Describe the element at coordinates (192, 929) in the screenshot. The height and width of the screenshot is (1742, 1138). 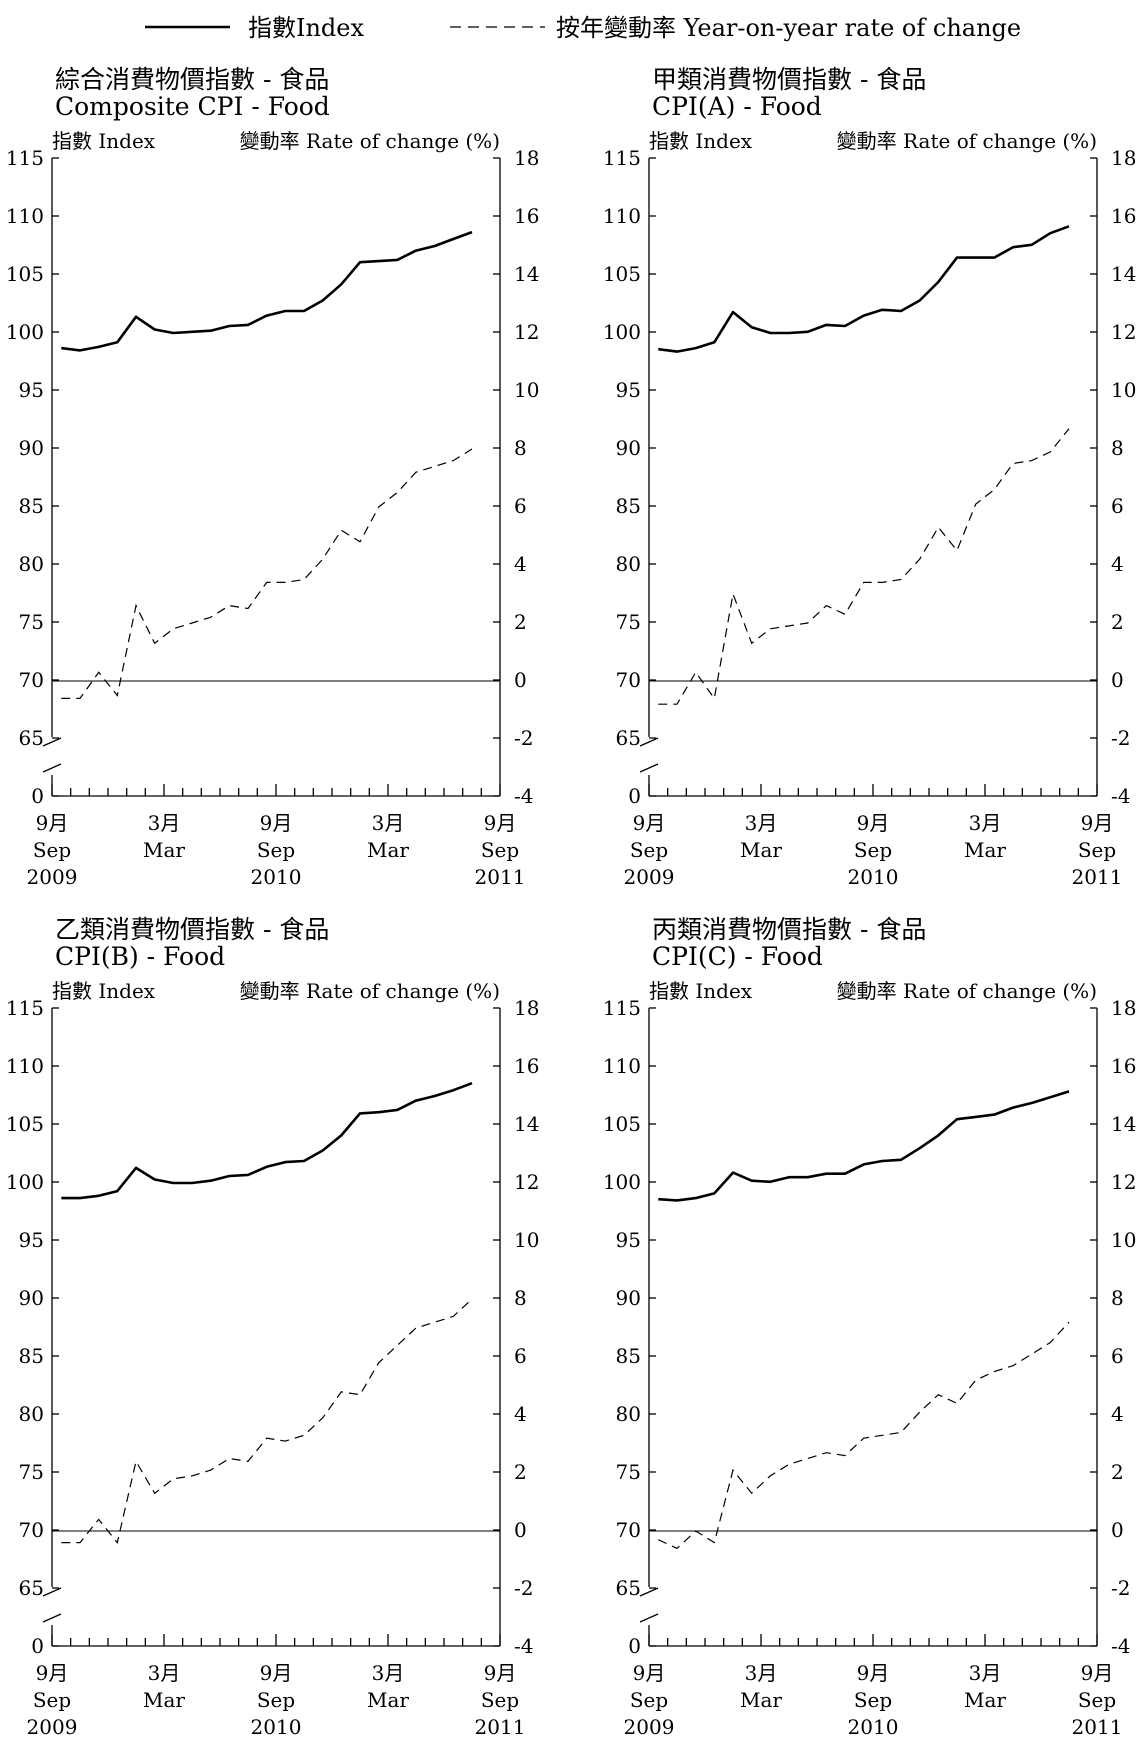
I see `chart-title-zh: 乙類消費物價指數 - 食品` at that location.